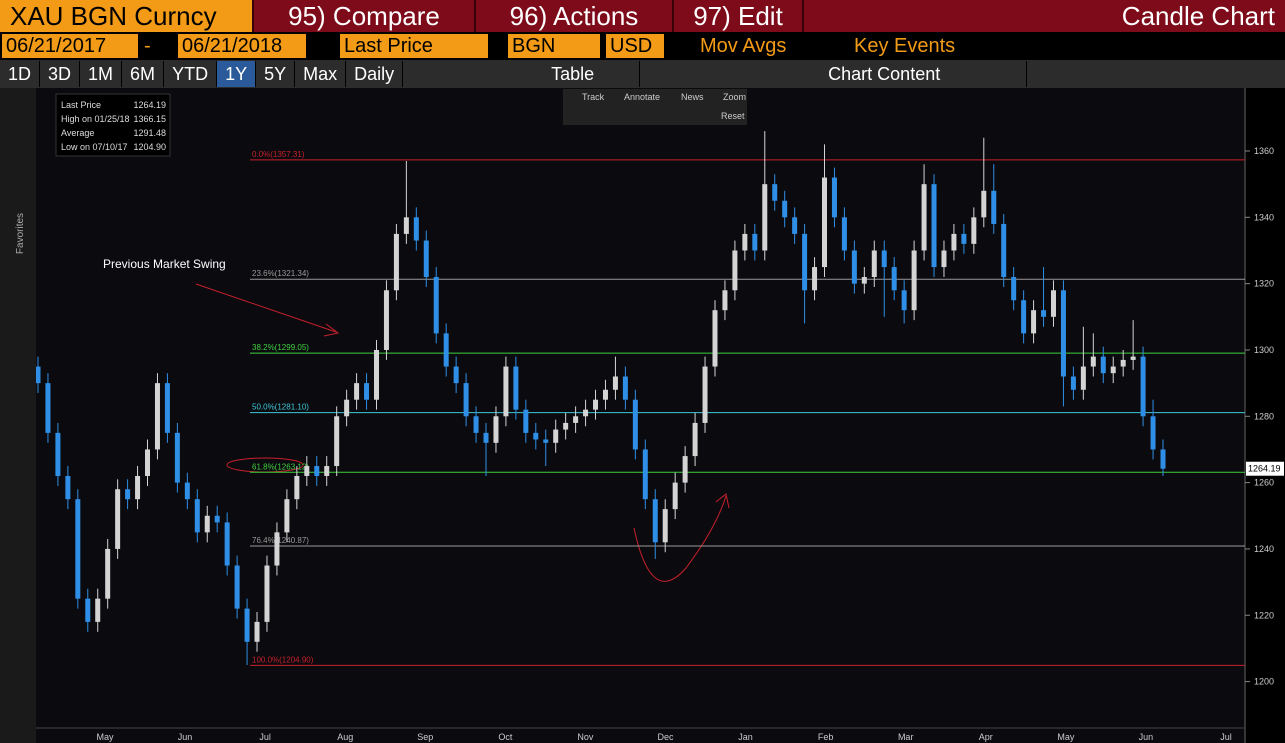 This screenshot has width=1285, height=743. What do you see at coordinates (95, 119) in the screenshot?
I see `legend-name: High on 01/25/18` at bounding box center [95, 119].